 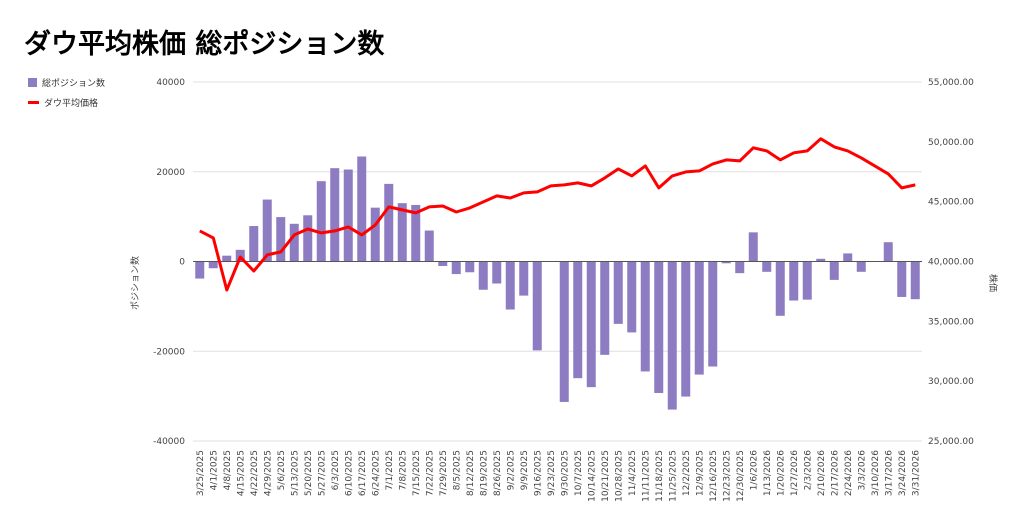 What do you see at coordinates (951, 263) in the screenshot?
I see `right-axis-tick: 40,000.00` at bounding box center [951, 263].